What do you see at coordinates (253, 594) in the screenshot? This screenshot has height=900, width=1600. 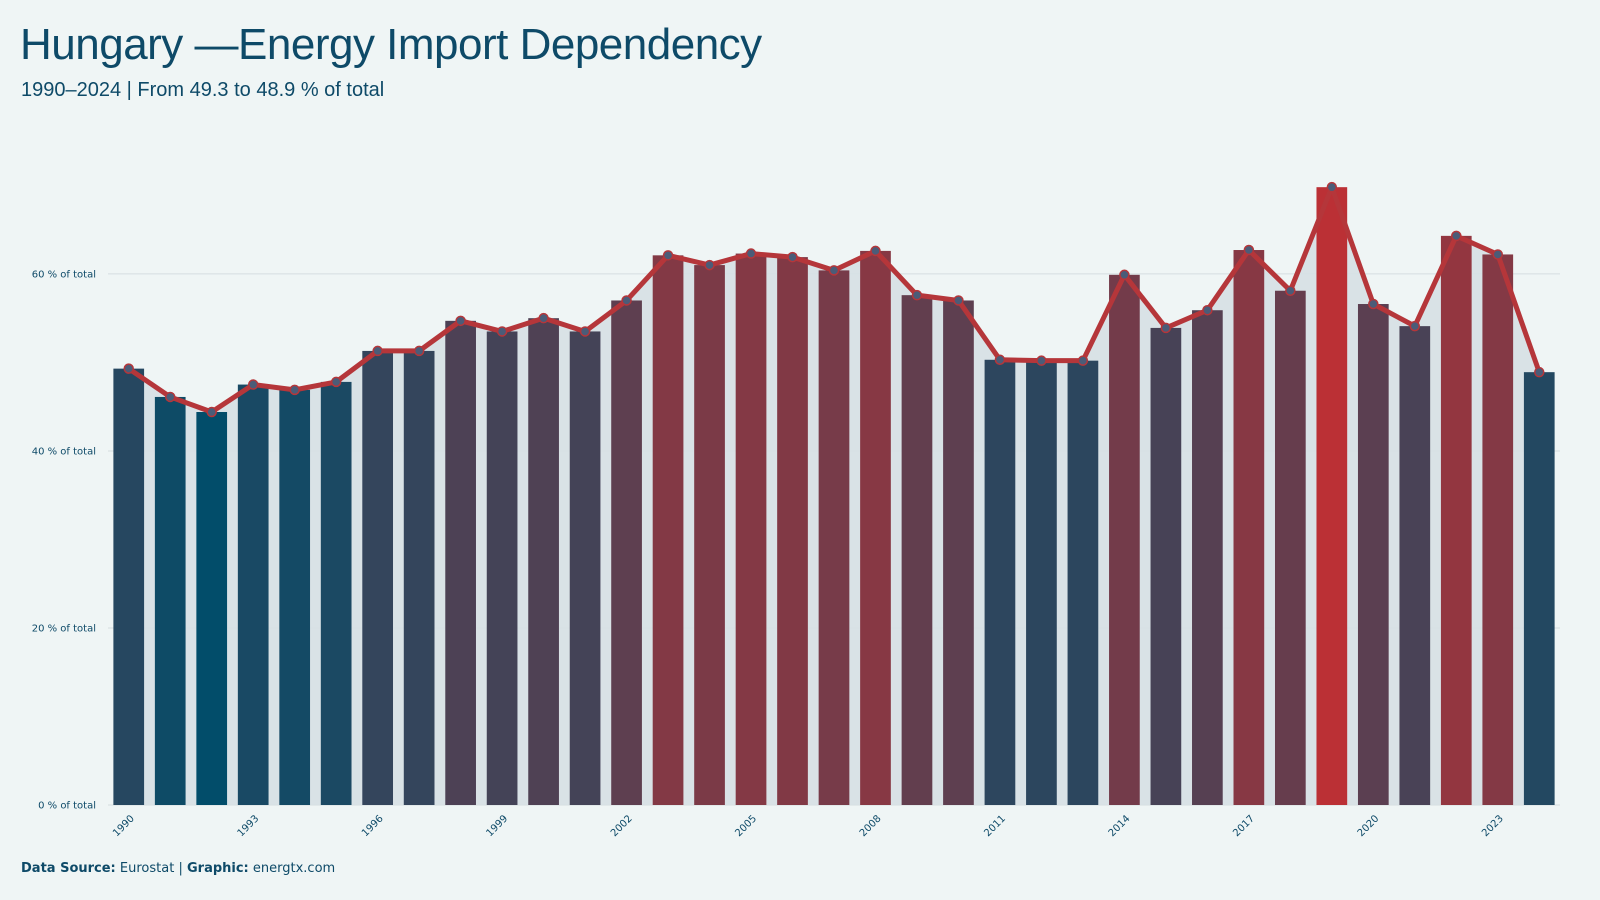 I see `bar-1993` at bounding box center [253, 594].